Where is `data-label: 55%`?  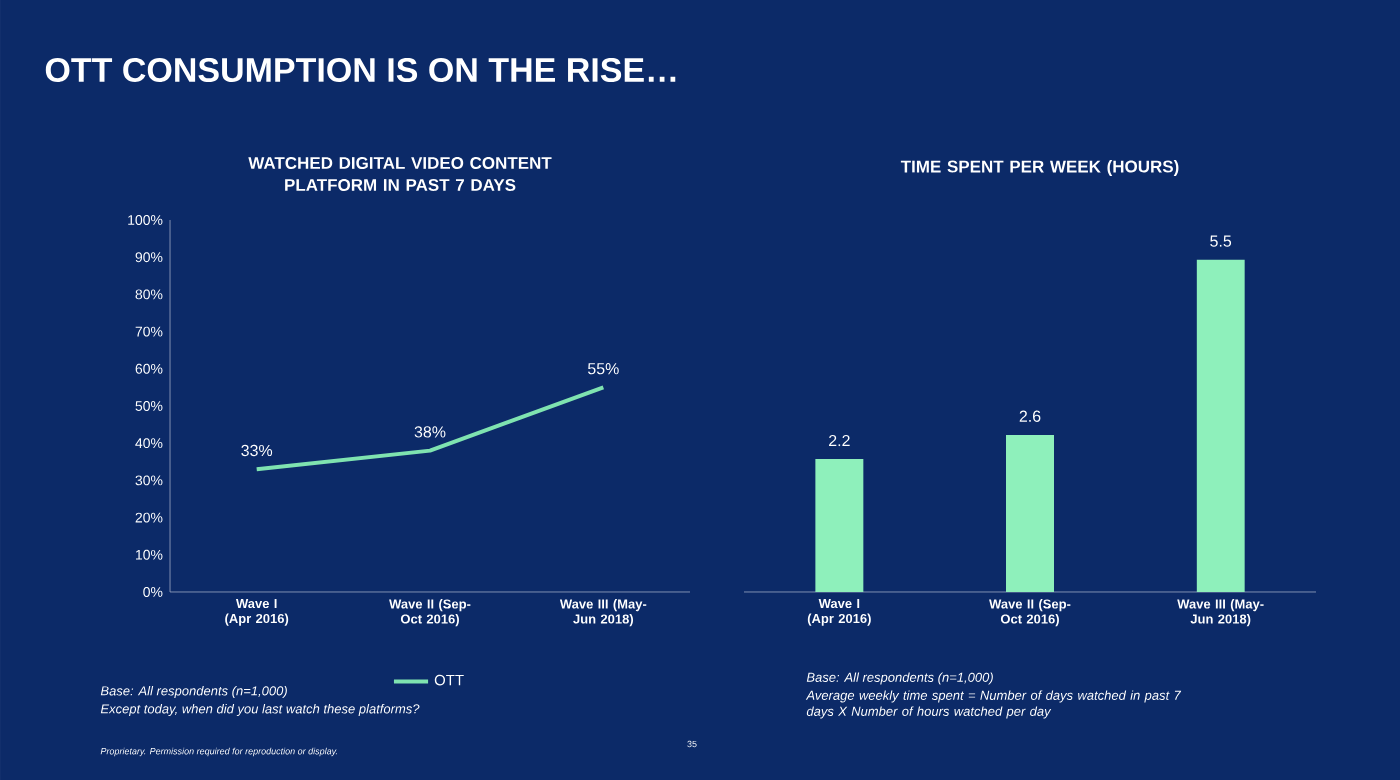
data-label: 55% is located at coordinates (603, 369).